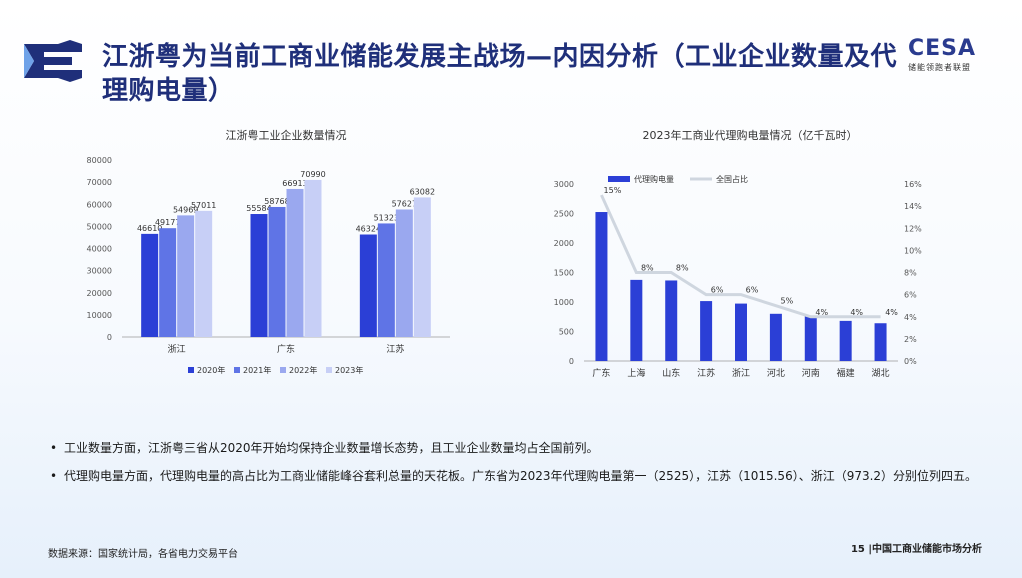 This screenshot has height=578, width=1022. I want to click on chart2-category-label: 山东, so click(671, 373).